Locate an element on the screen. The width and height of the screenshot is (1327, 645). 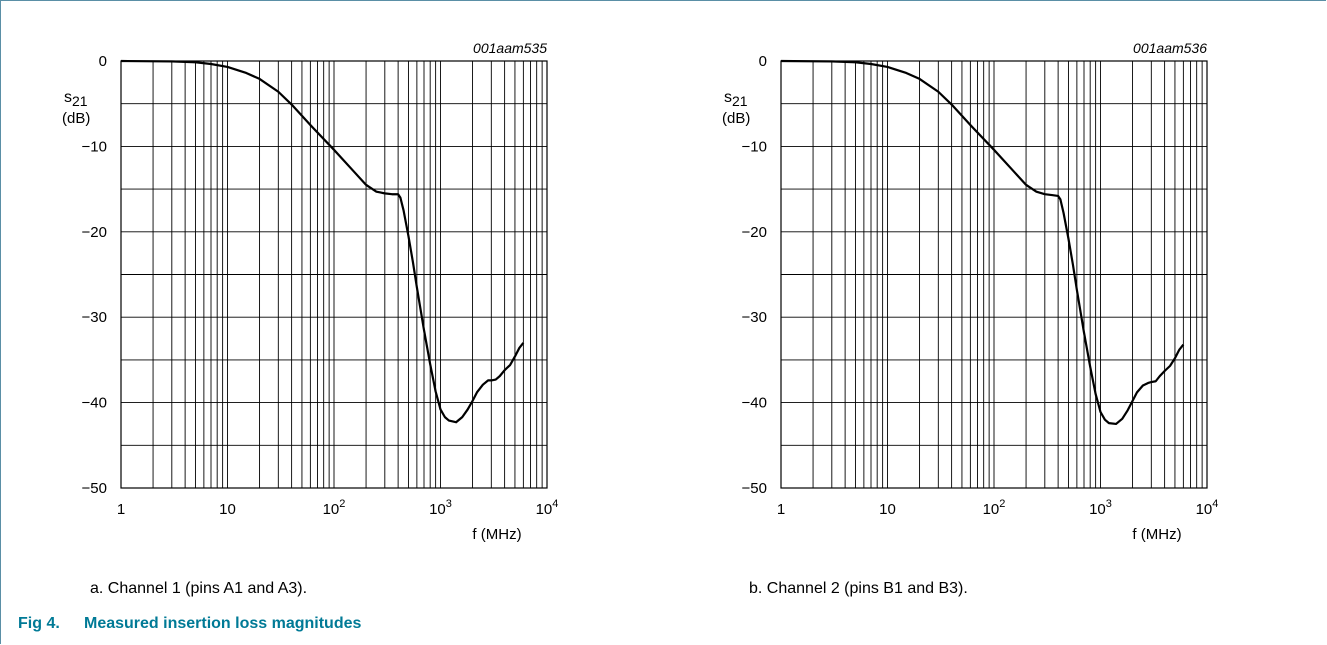
figure-number: Fig 4. is located at coordinates (39, 623).